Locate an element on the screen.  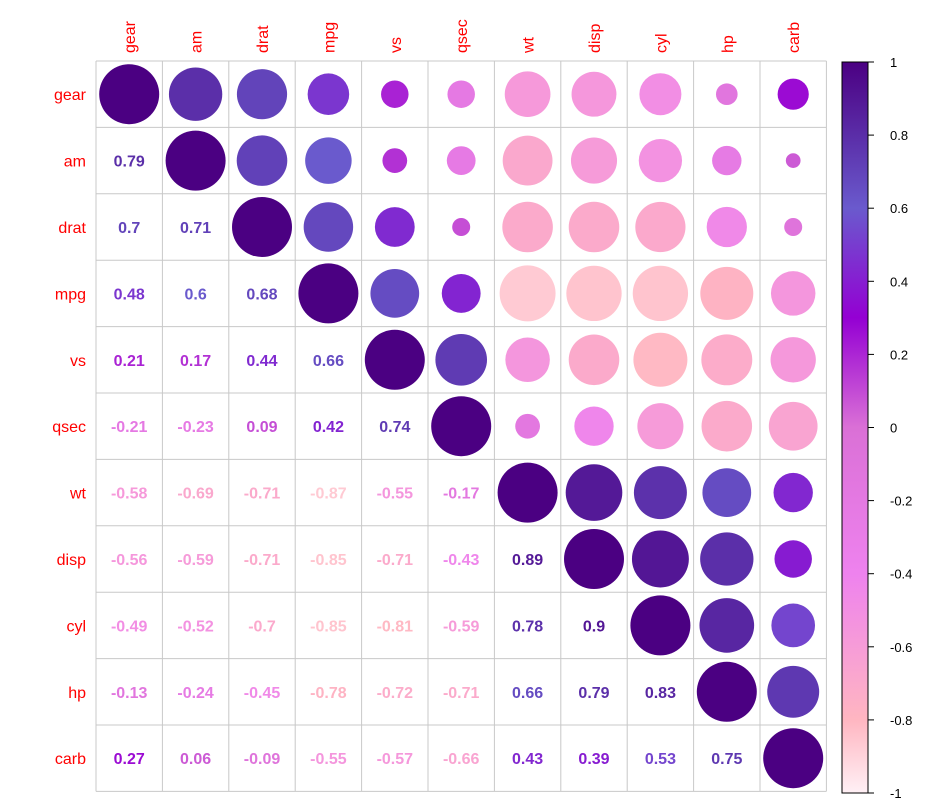
col-label-wt: wt is located at coordinates (529, 45).